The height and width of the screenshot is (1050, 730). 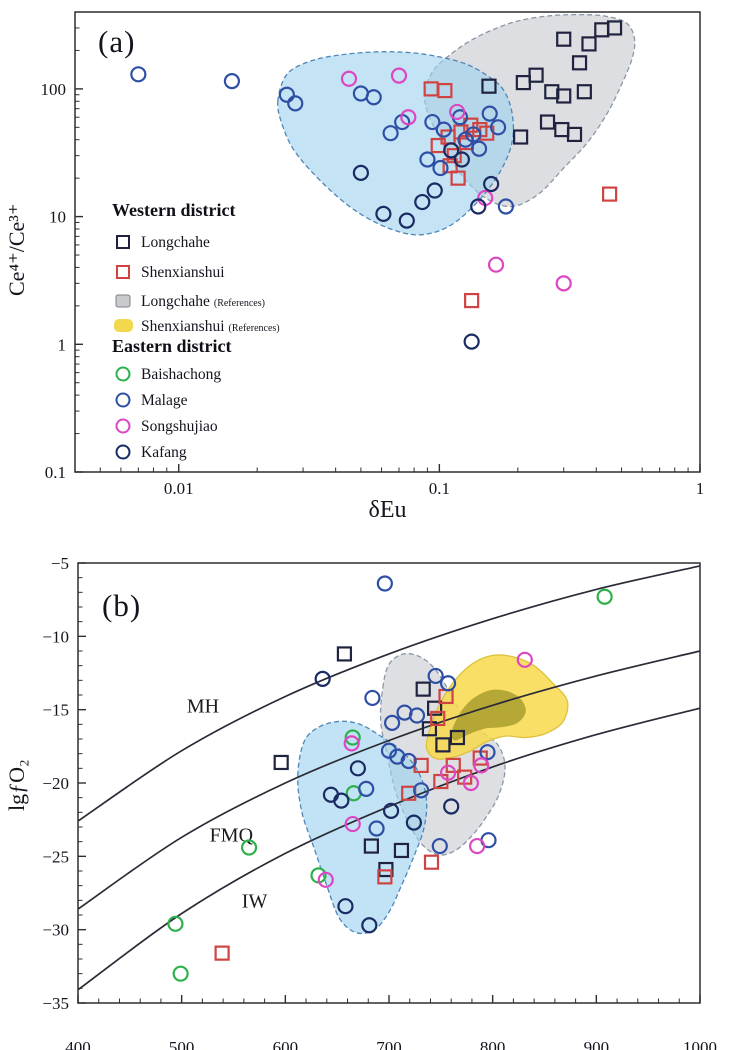 I want to click on legend-marker-longchahe-square-icon, so click(x=123, y=242).